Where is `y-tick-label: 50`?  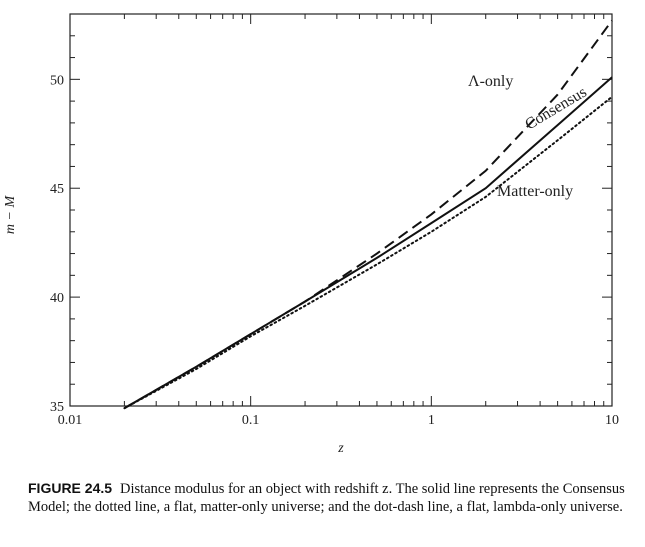
y-tick-label: 50 is located at coordinates (57, 80).